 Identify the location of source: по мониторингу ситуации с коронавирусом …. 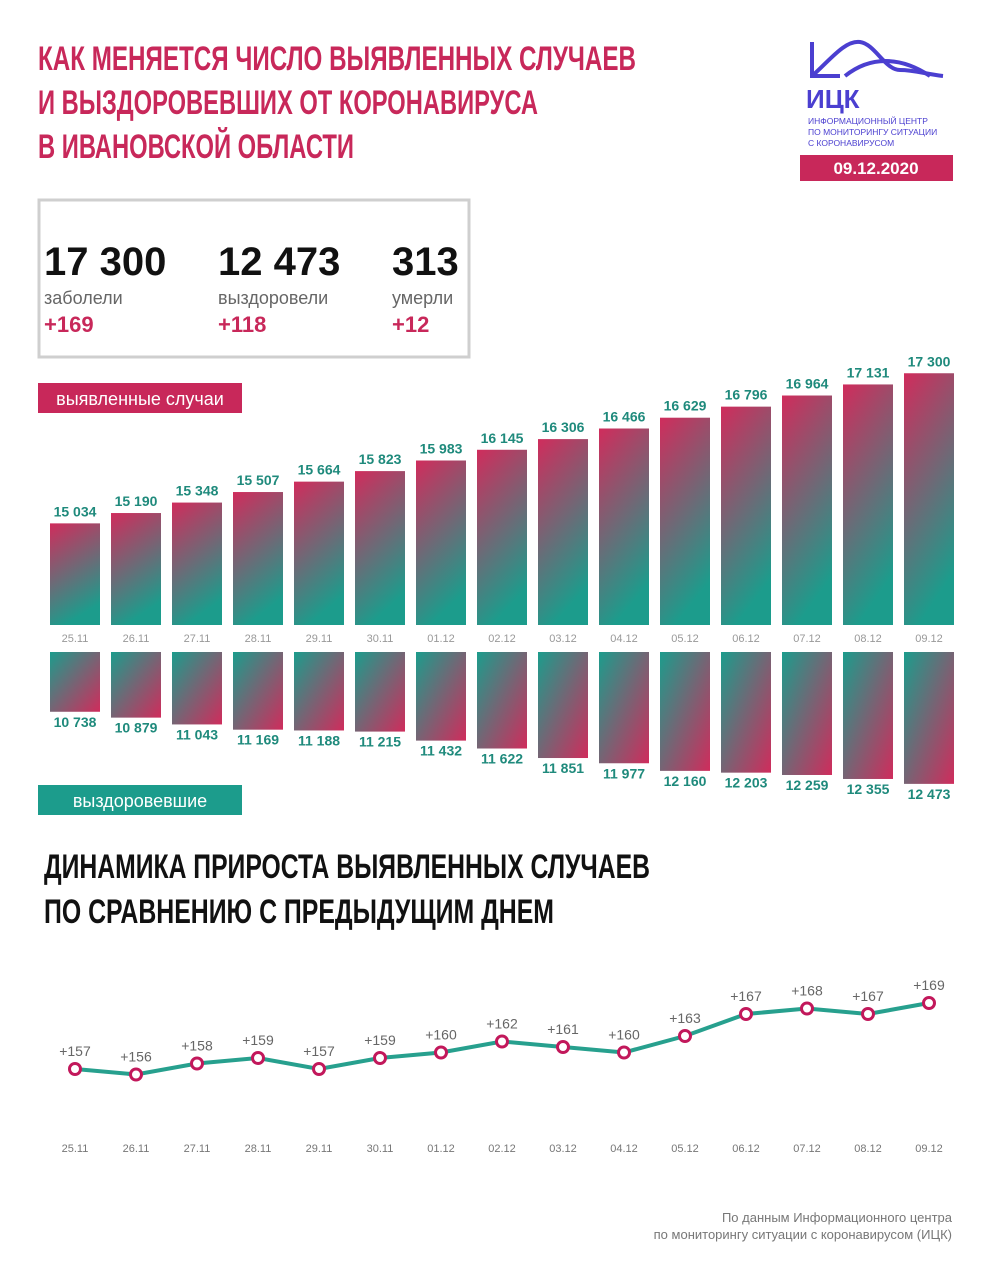
(803, 1234).